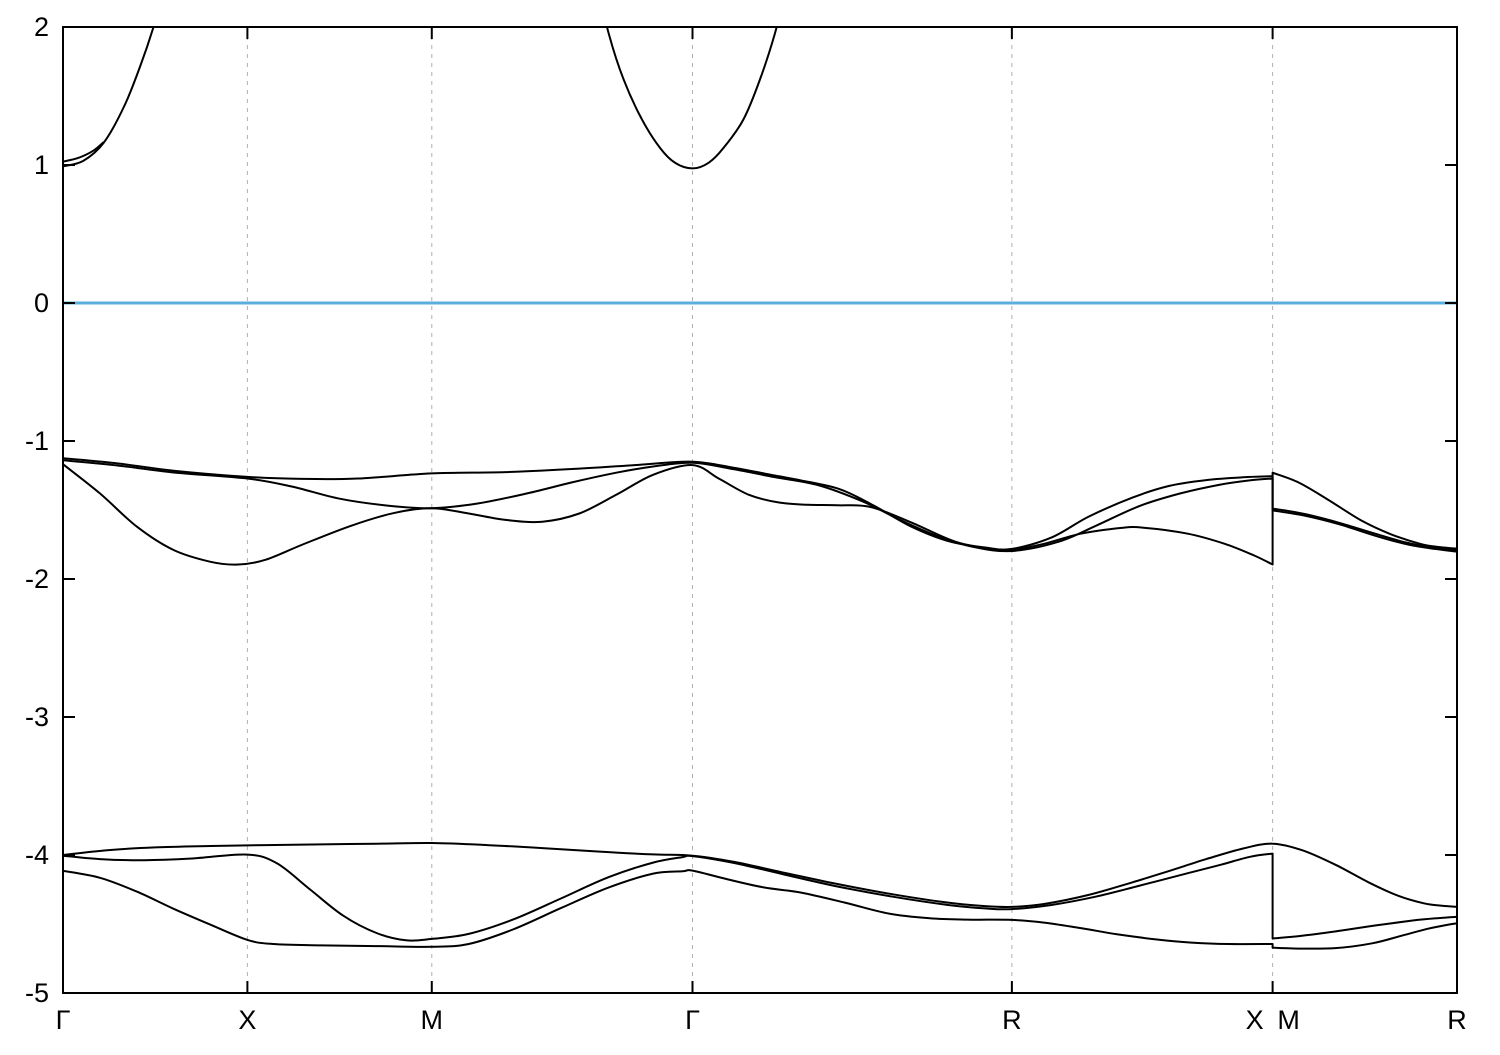  Describe the element at coordinates (41, 303) in the screenshot. I see `y-tick-label: 0` at that location.